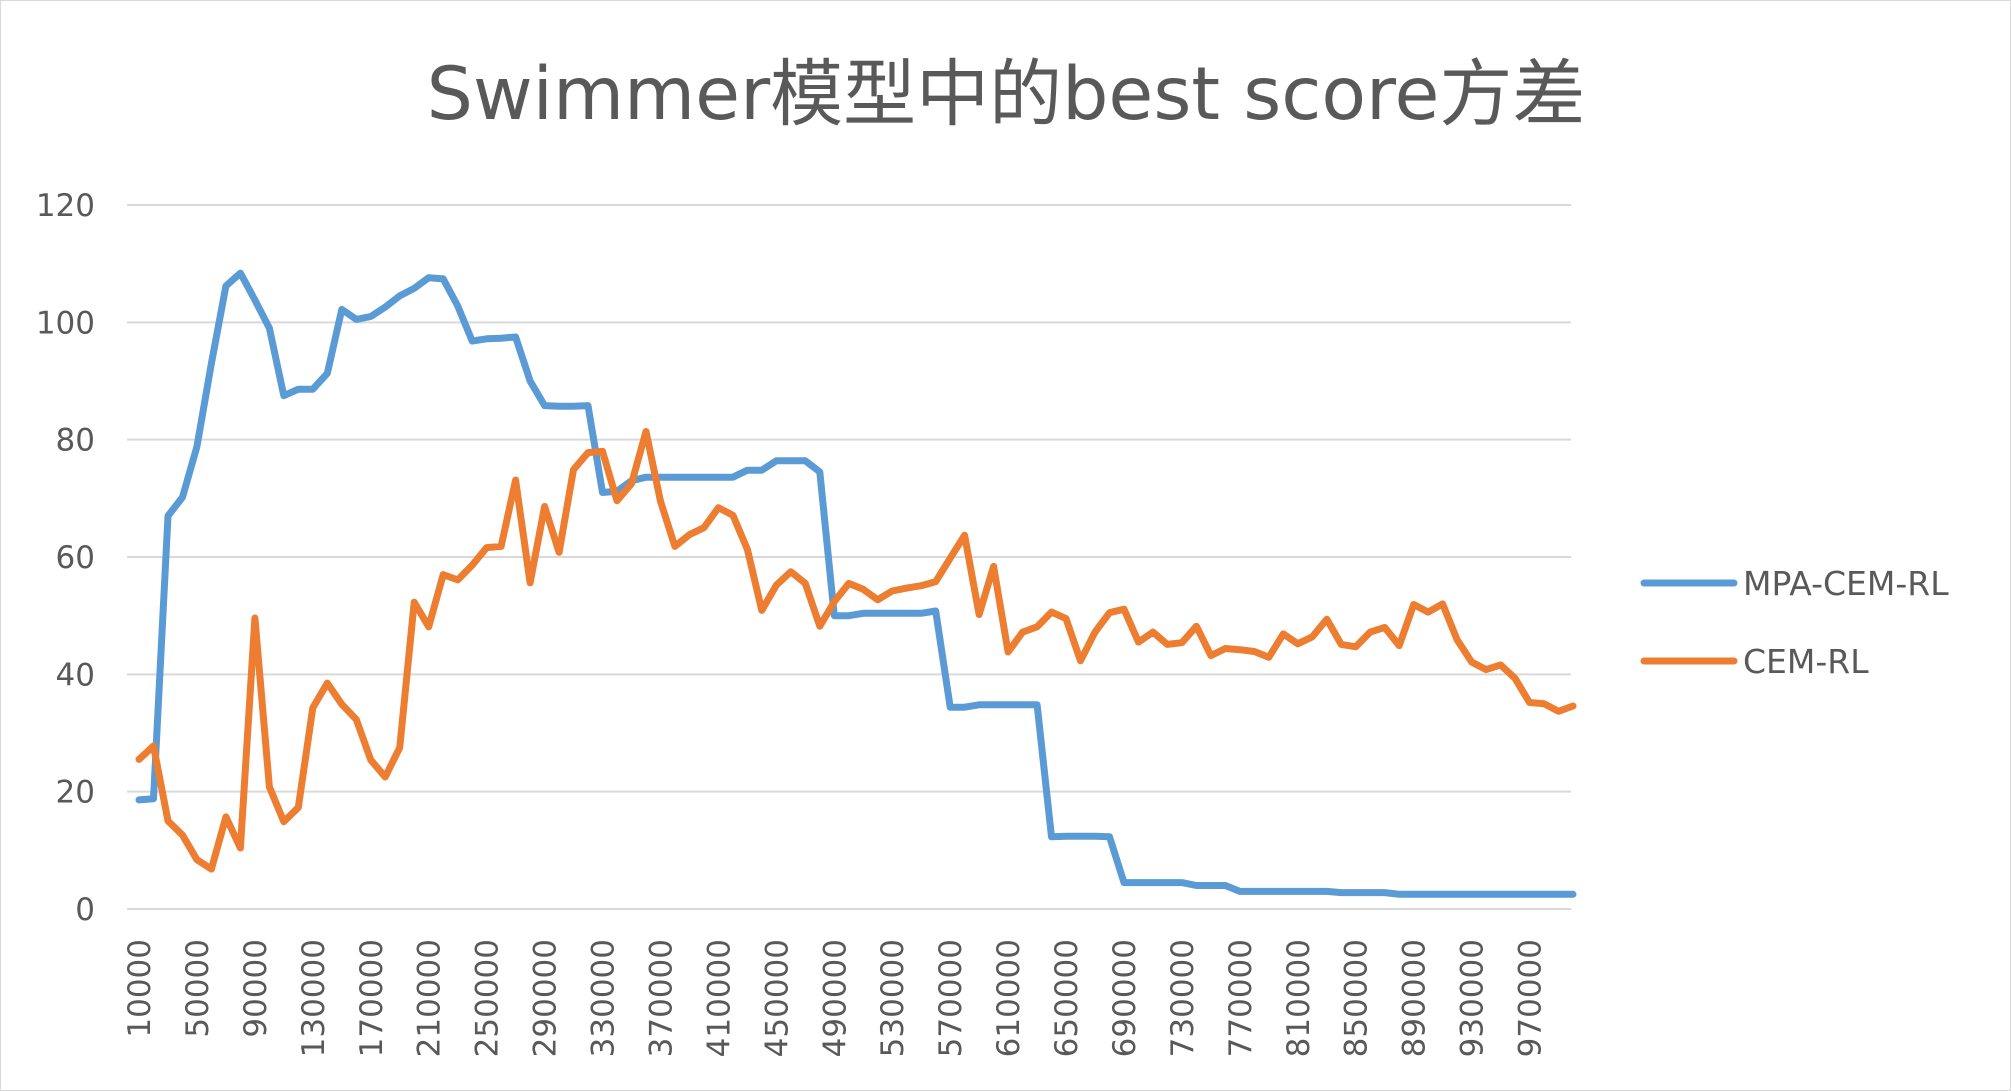  What do you see at coordinates (661, 998) in the screenshot?
I see `x-tick-label: 370000` at bounding box center [661, 998].